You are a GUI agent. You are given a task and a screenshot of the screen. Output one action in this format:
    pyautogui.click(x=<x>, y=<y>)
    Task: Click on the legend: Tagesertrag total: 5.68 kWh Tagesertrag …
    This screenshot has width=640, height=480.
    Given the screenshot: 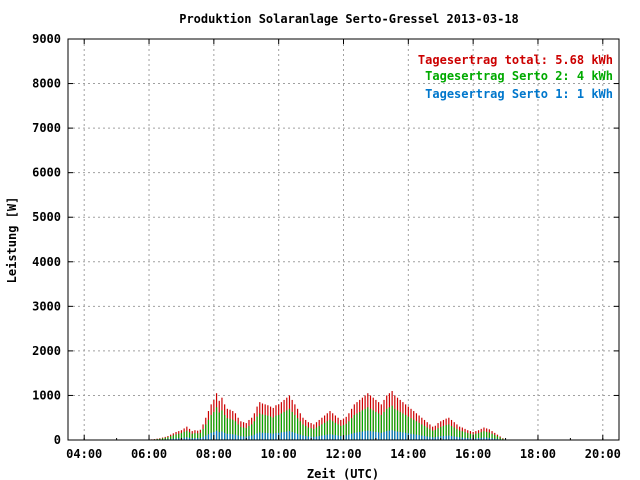 What is the action you would take?
    pyautogui.click(x=515, y=77)
    